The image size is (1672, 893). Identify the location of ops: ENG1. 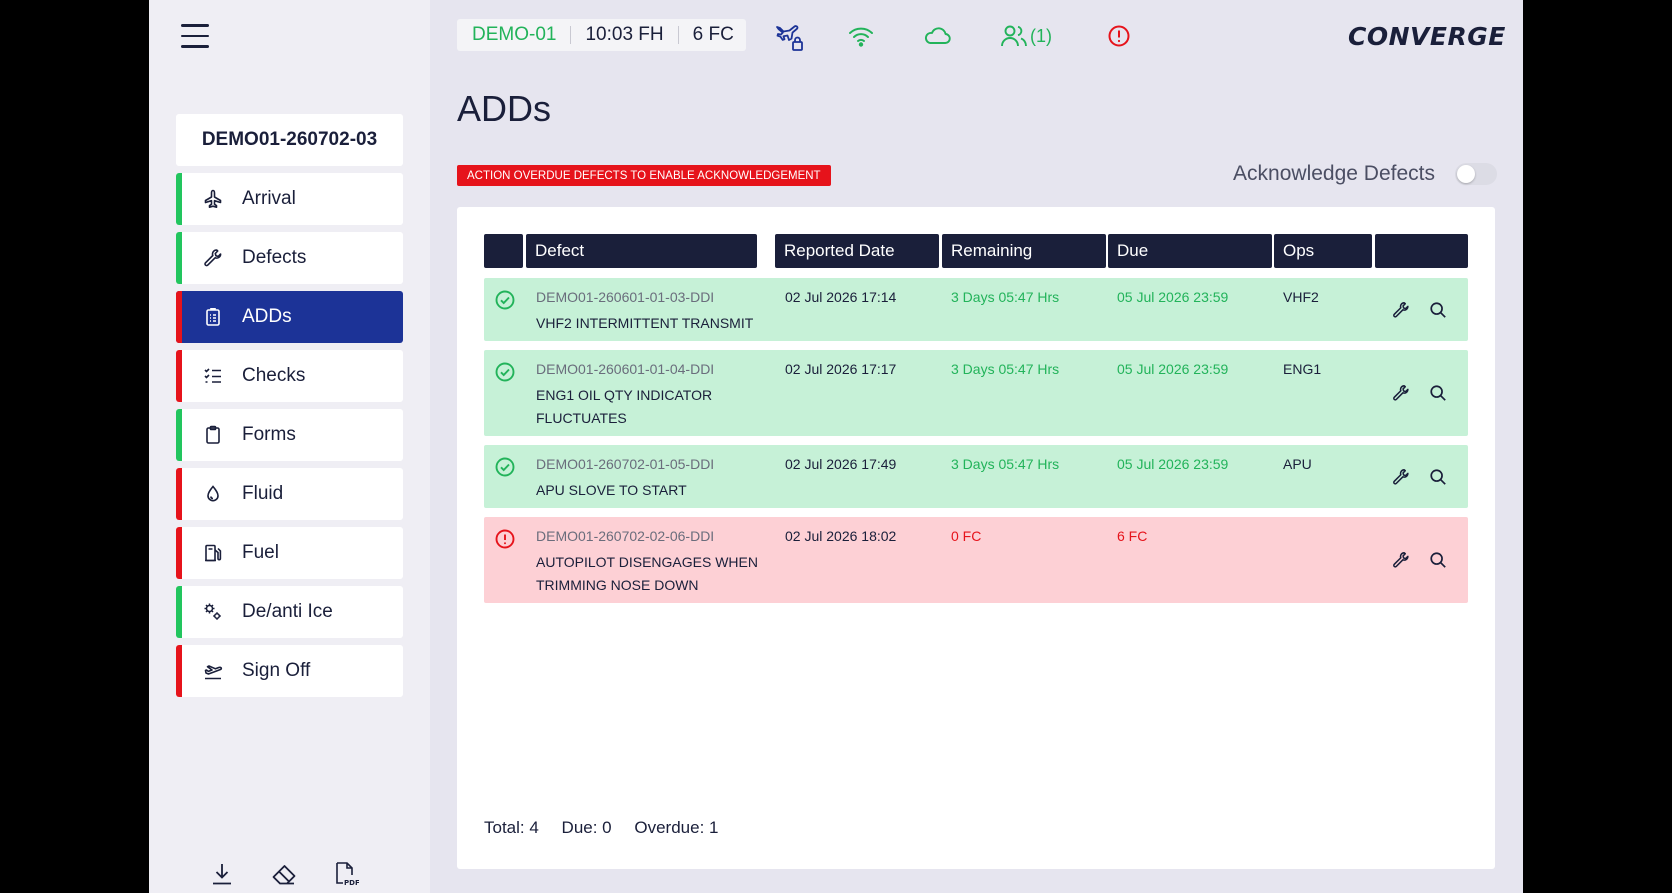
(1302, 369).